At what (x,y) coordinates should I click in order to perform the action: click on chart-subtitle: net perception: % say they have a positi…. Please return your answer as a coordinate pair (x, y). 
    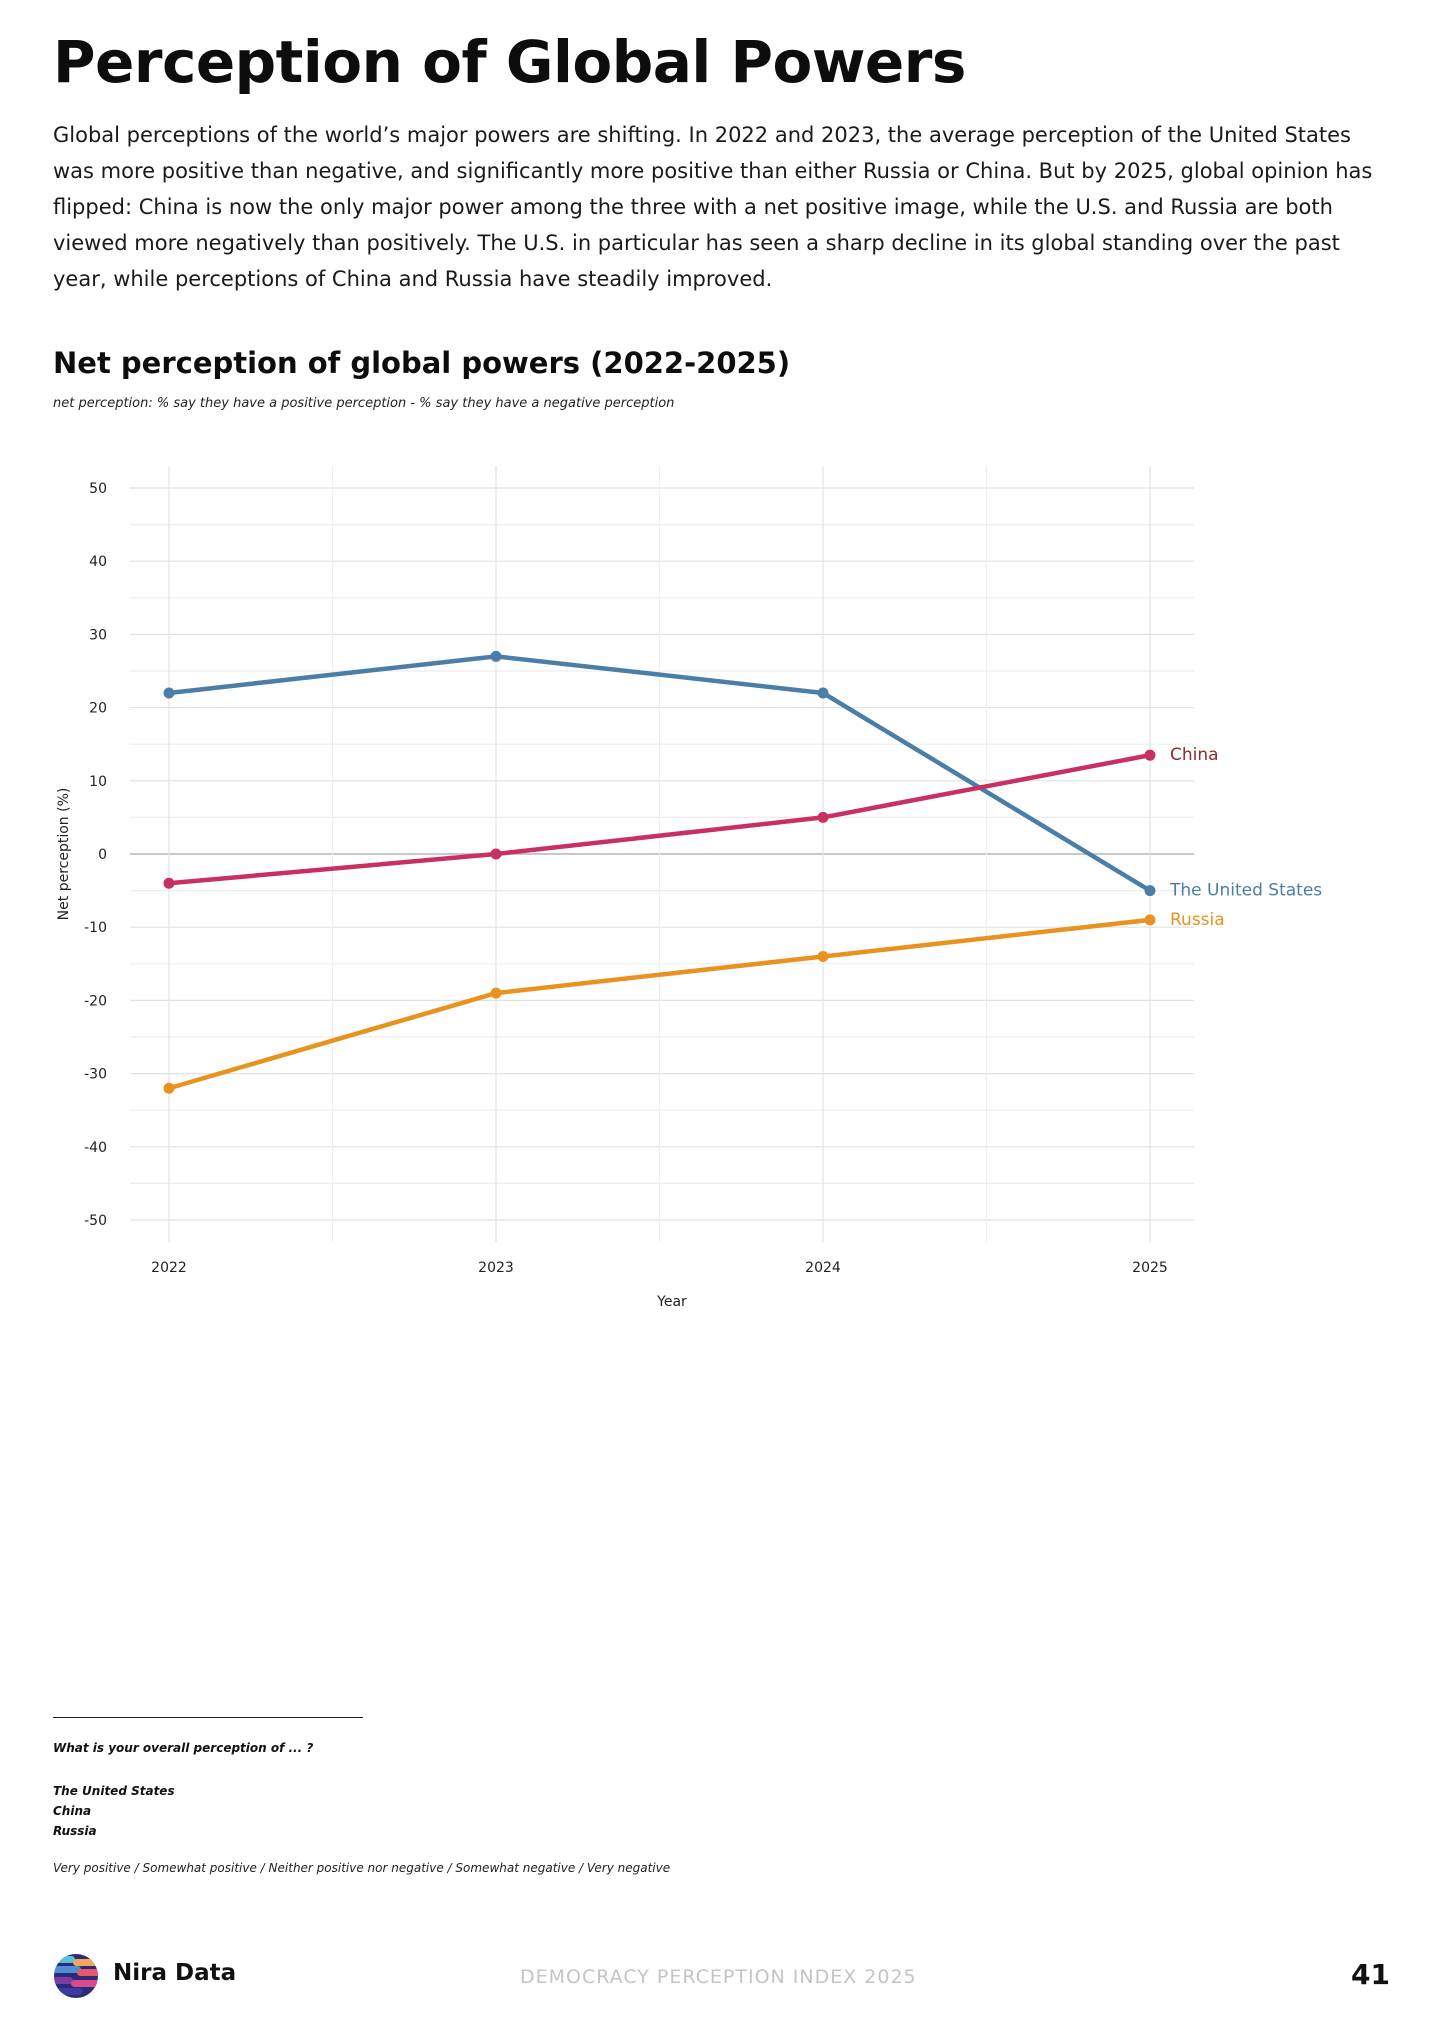
    Looking at the image, I should click on (364, 403).